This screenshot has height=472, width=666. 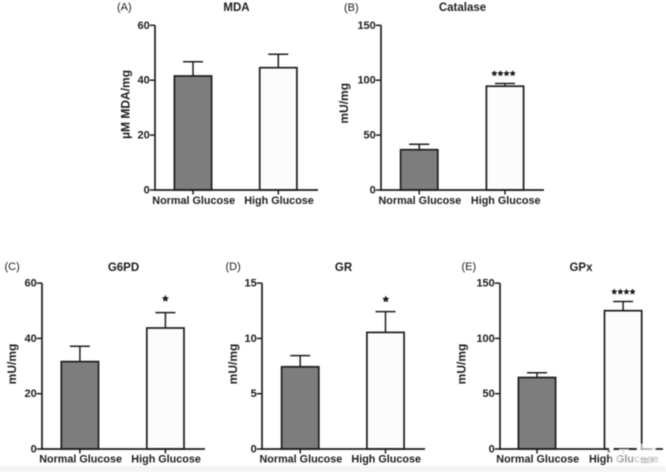 I want to click on svg-text: (A), so click(x=124, y=8).